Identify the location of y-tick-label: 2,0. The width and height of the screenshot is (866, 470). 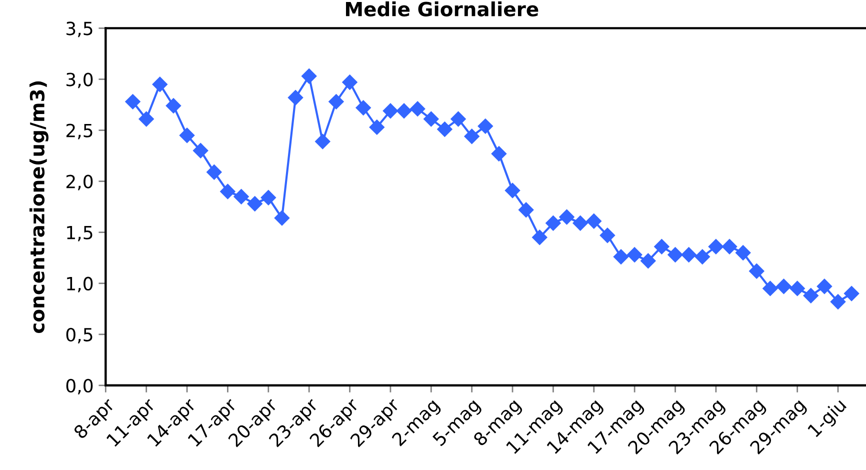
(79, 182).